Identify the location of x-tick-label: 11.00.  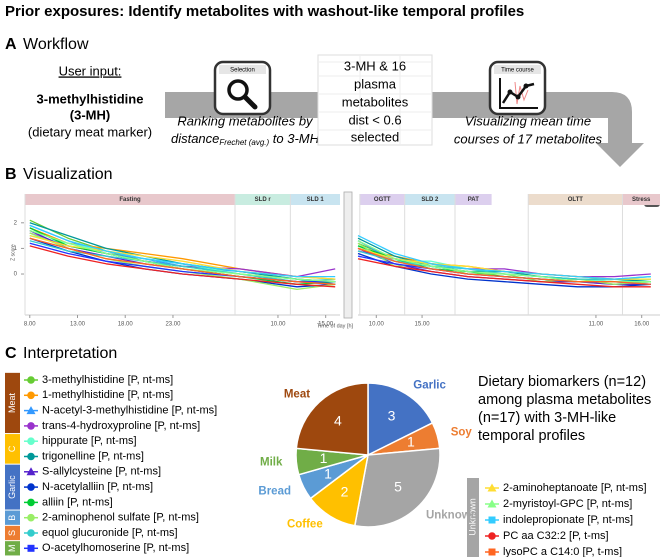
(596, 325).